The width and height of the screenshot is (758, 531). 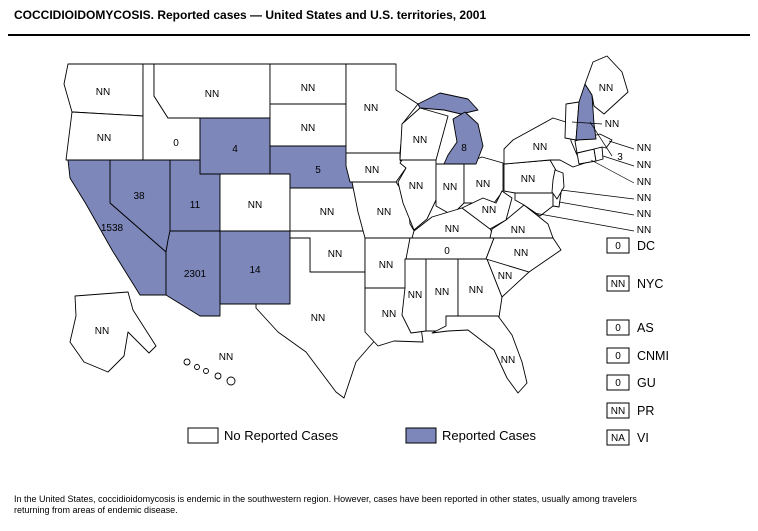 What do you see at coordinates (606, 88) in the screenshot?
I see `state-maine-value: NN` at bounding box center [606, 88].